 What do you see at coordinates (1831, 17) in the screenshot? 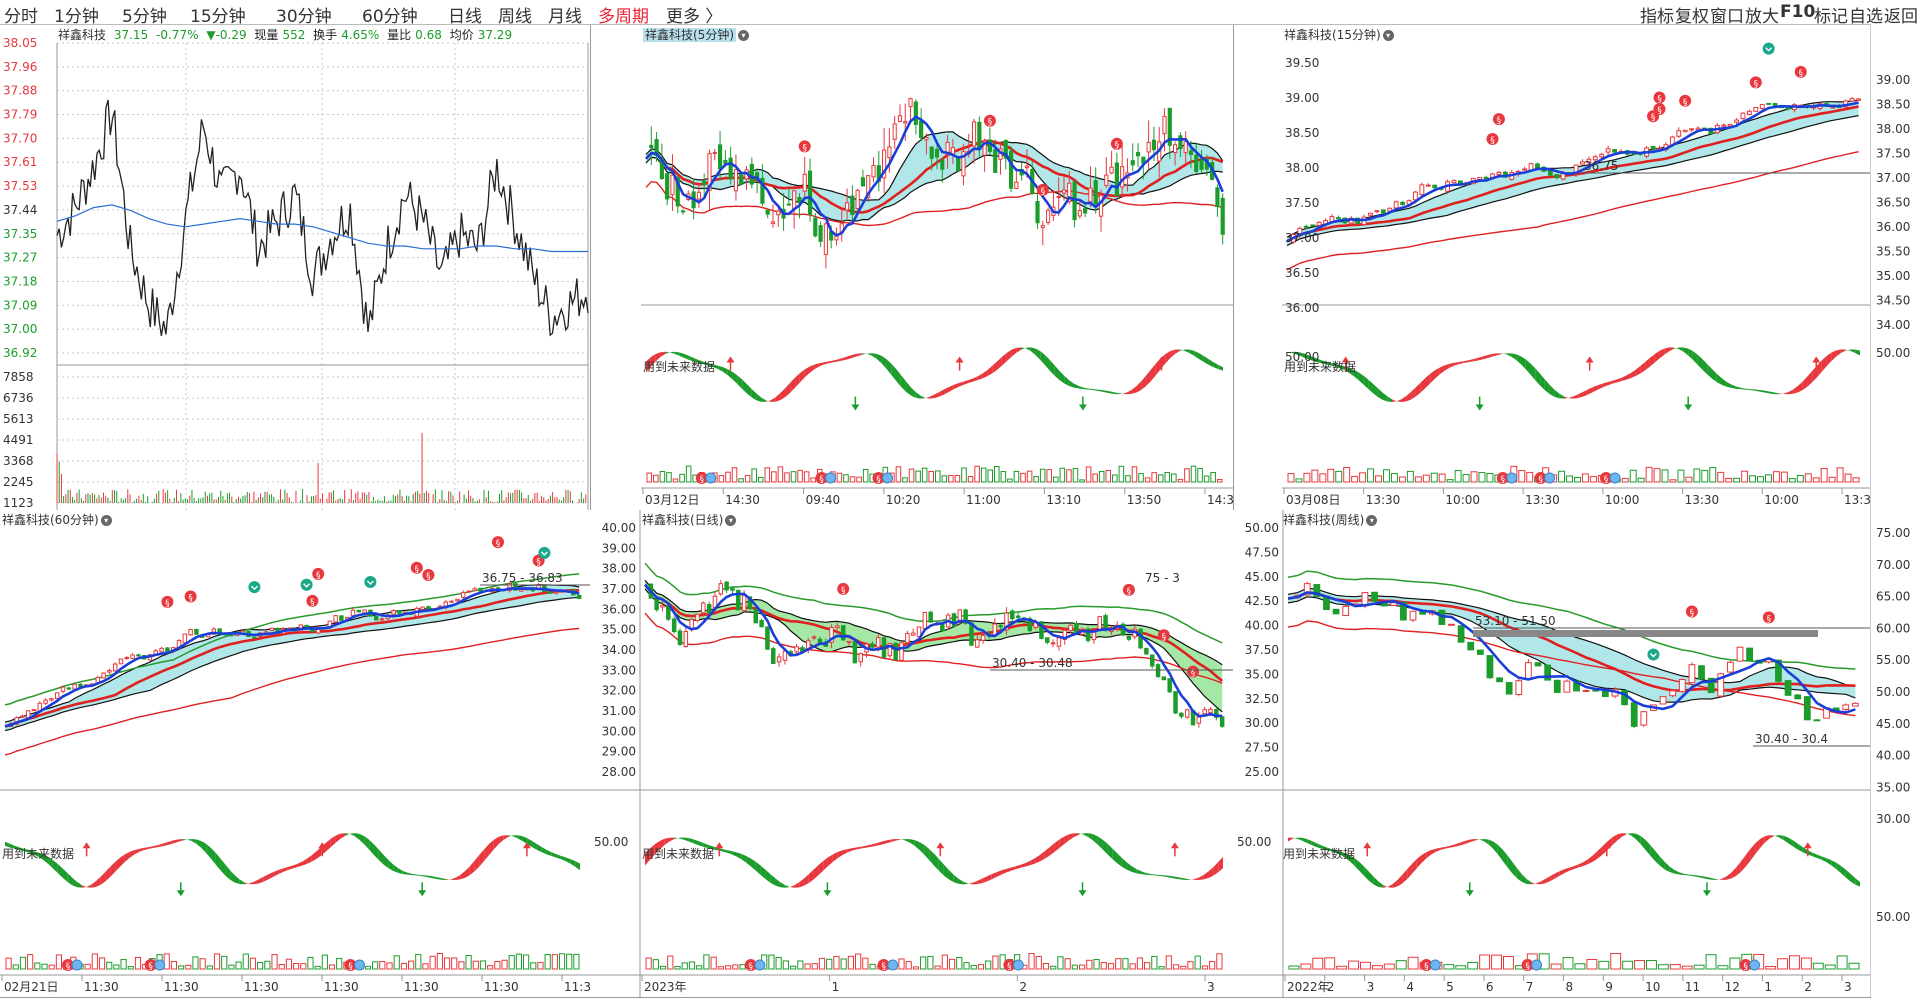
I see `tool-5: 标记` at bounding box center [1831, 17].